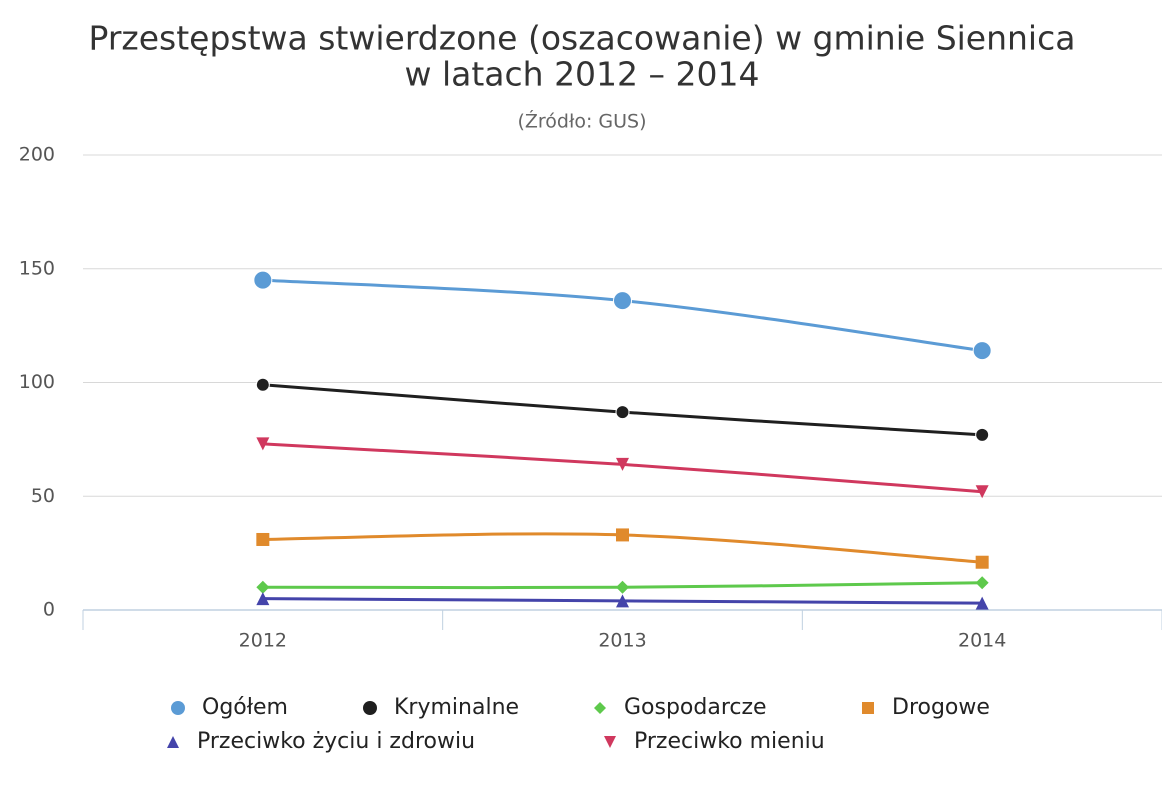 This screenshot has height=794, width=1162. I want to click on series-line, so click(622, 315).